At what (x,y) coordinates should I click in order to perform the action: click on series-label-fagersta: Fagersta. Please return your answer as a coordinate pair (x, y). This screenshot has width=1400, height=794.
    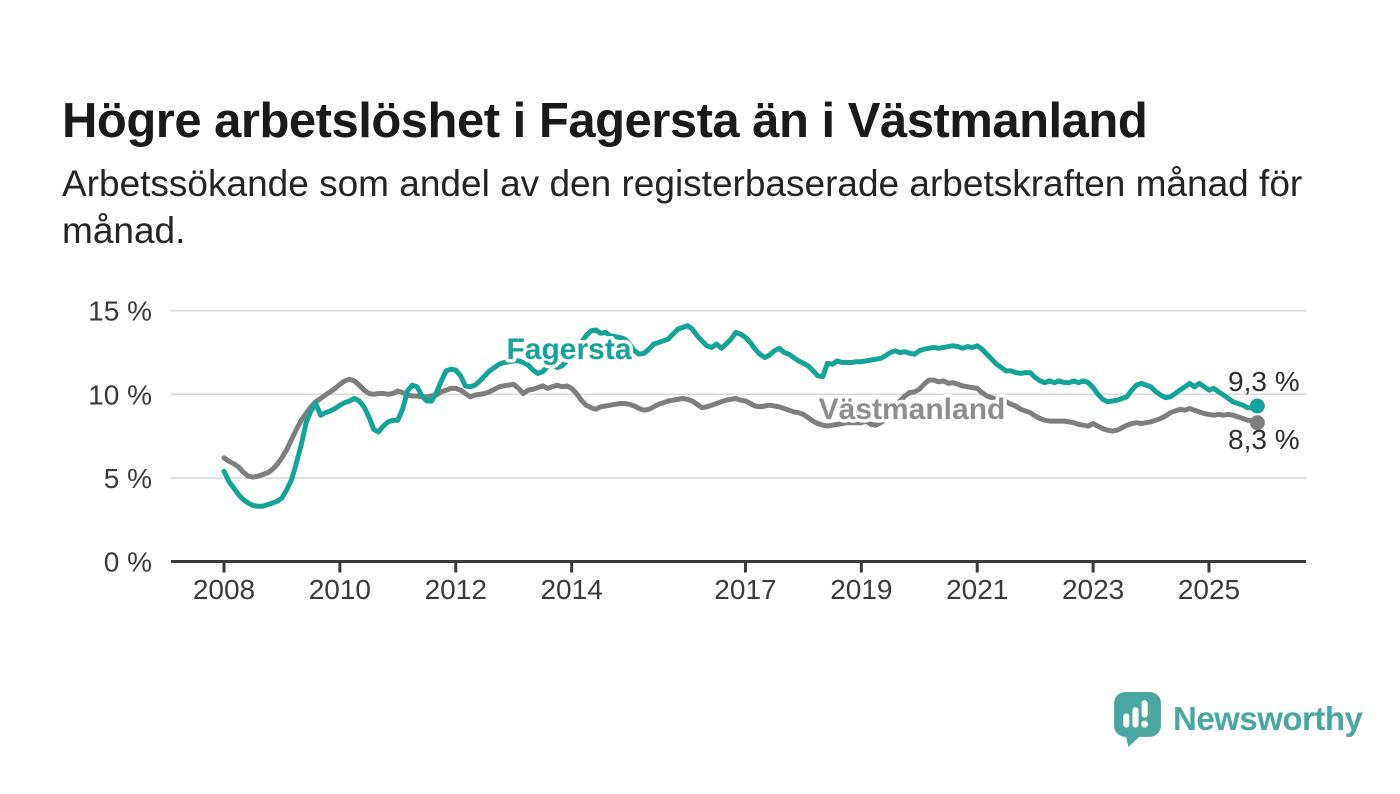
    Looking at the image, I should click on (568, 349).